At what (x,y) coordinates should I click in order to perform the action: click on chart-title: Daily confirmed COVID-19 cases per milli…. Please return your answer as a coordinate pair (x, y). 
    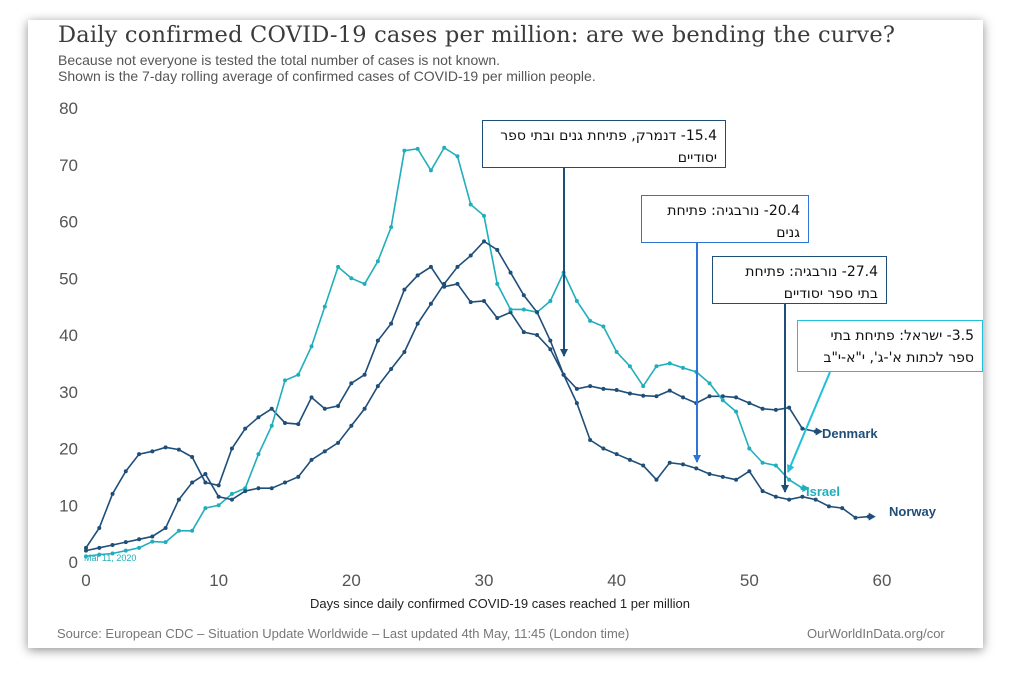
    Looking at the image, I should click on (477, 35).